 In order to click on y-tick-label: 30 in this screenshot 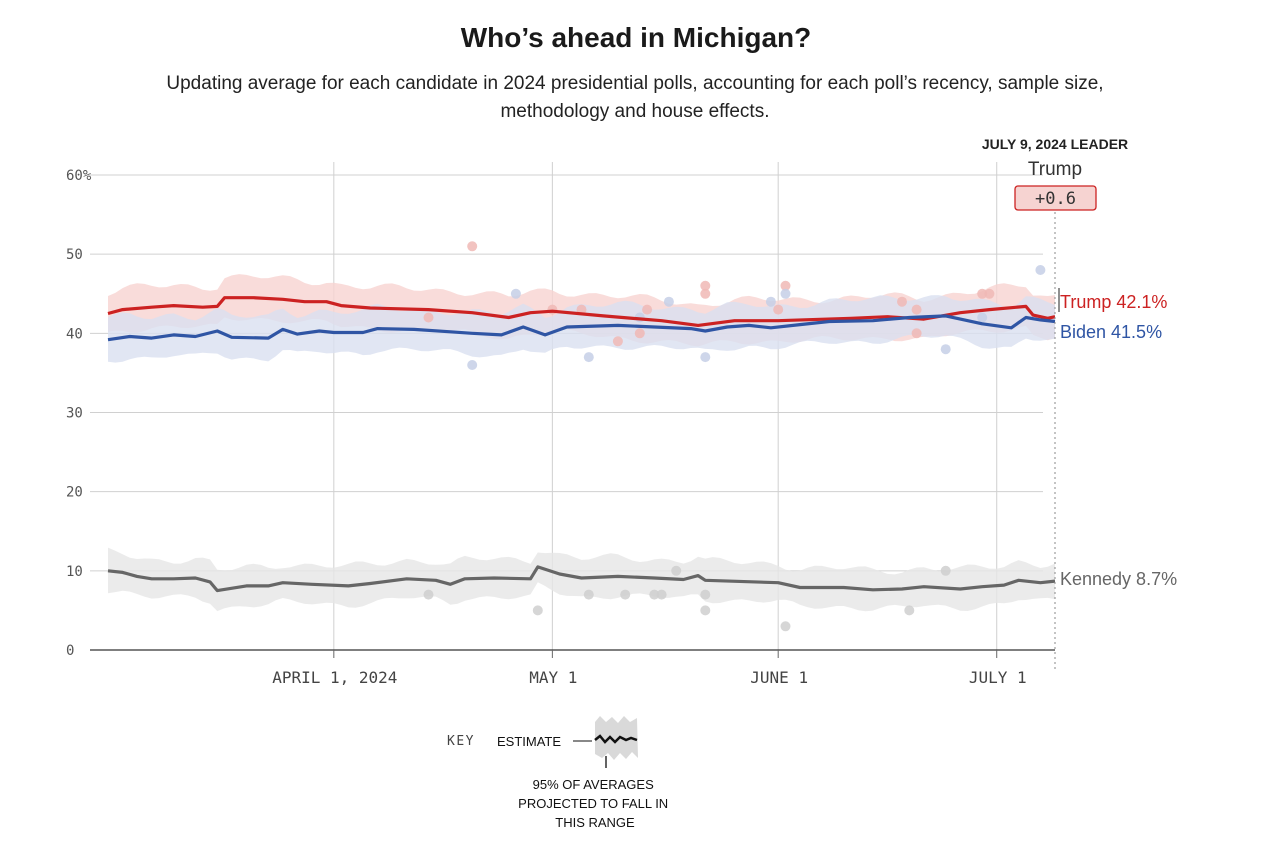, I will do `click(74, 414)`.